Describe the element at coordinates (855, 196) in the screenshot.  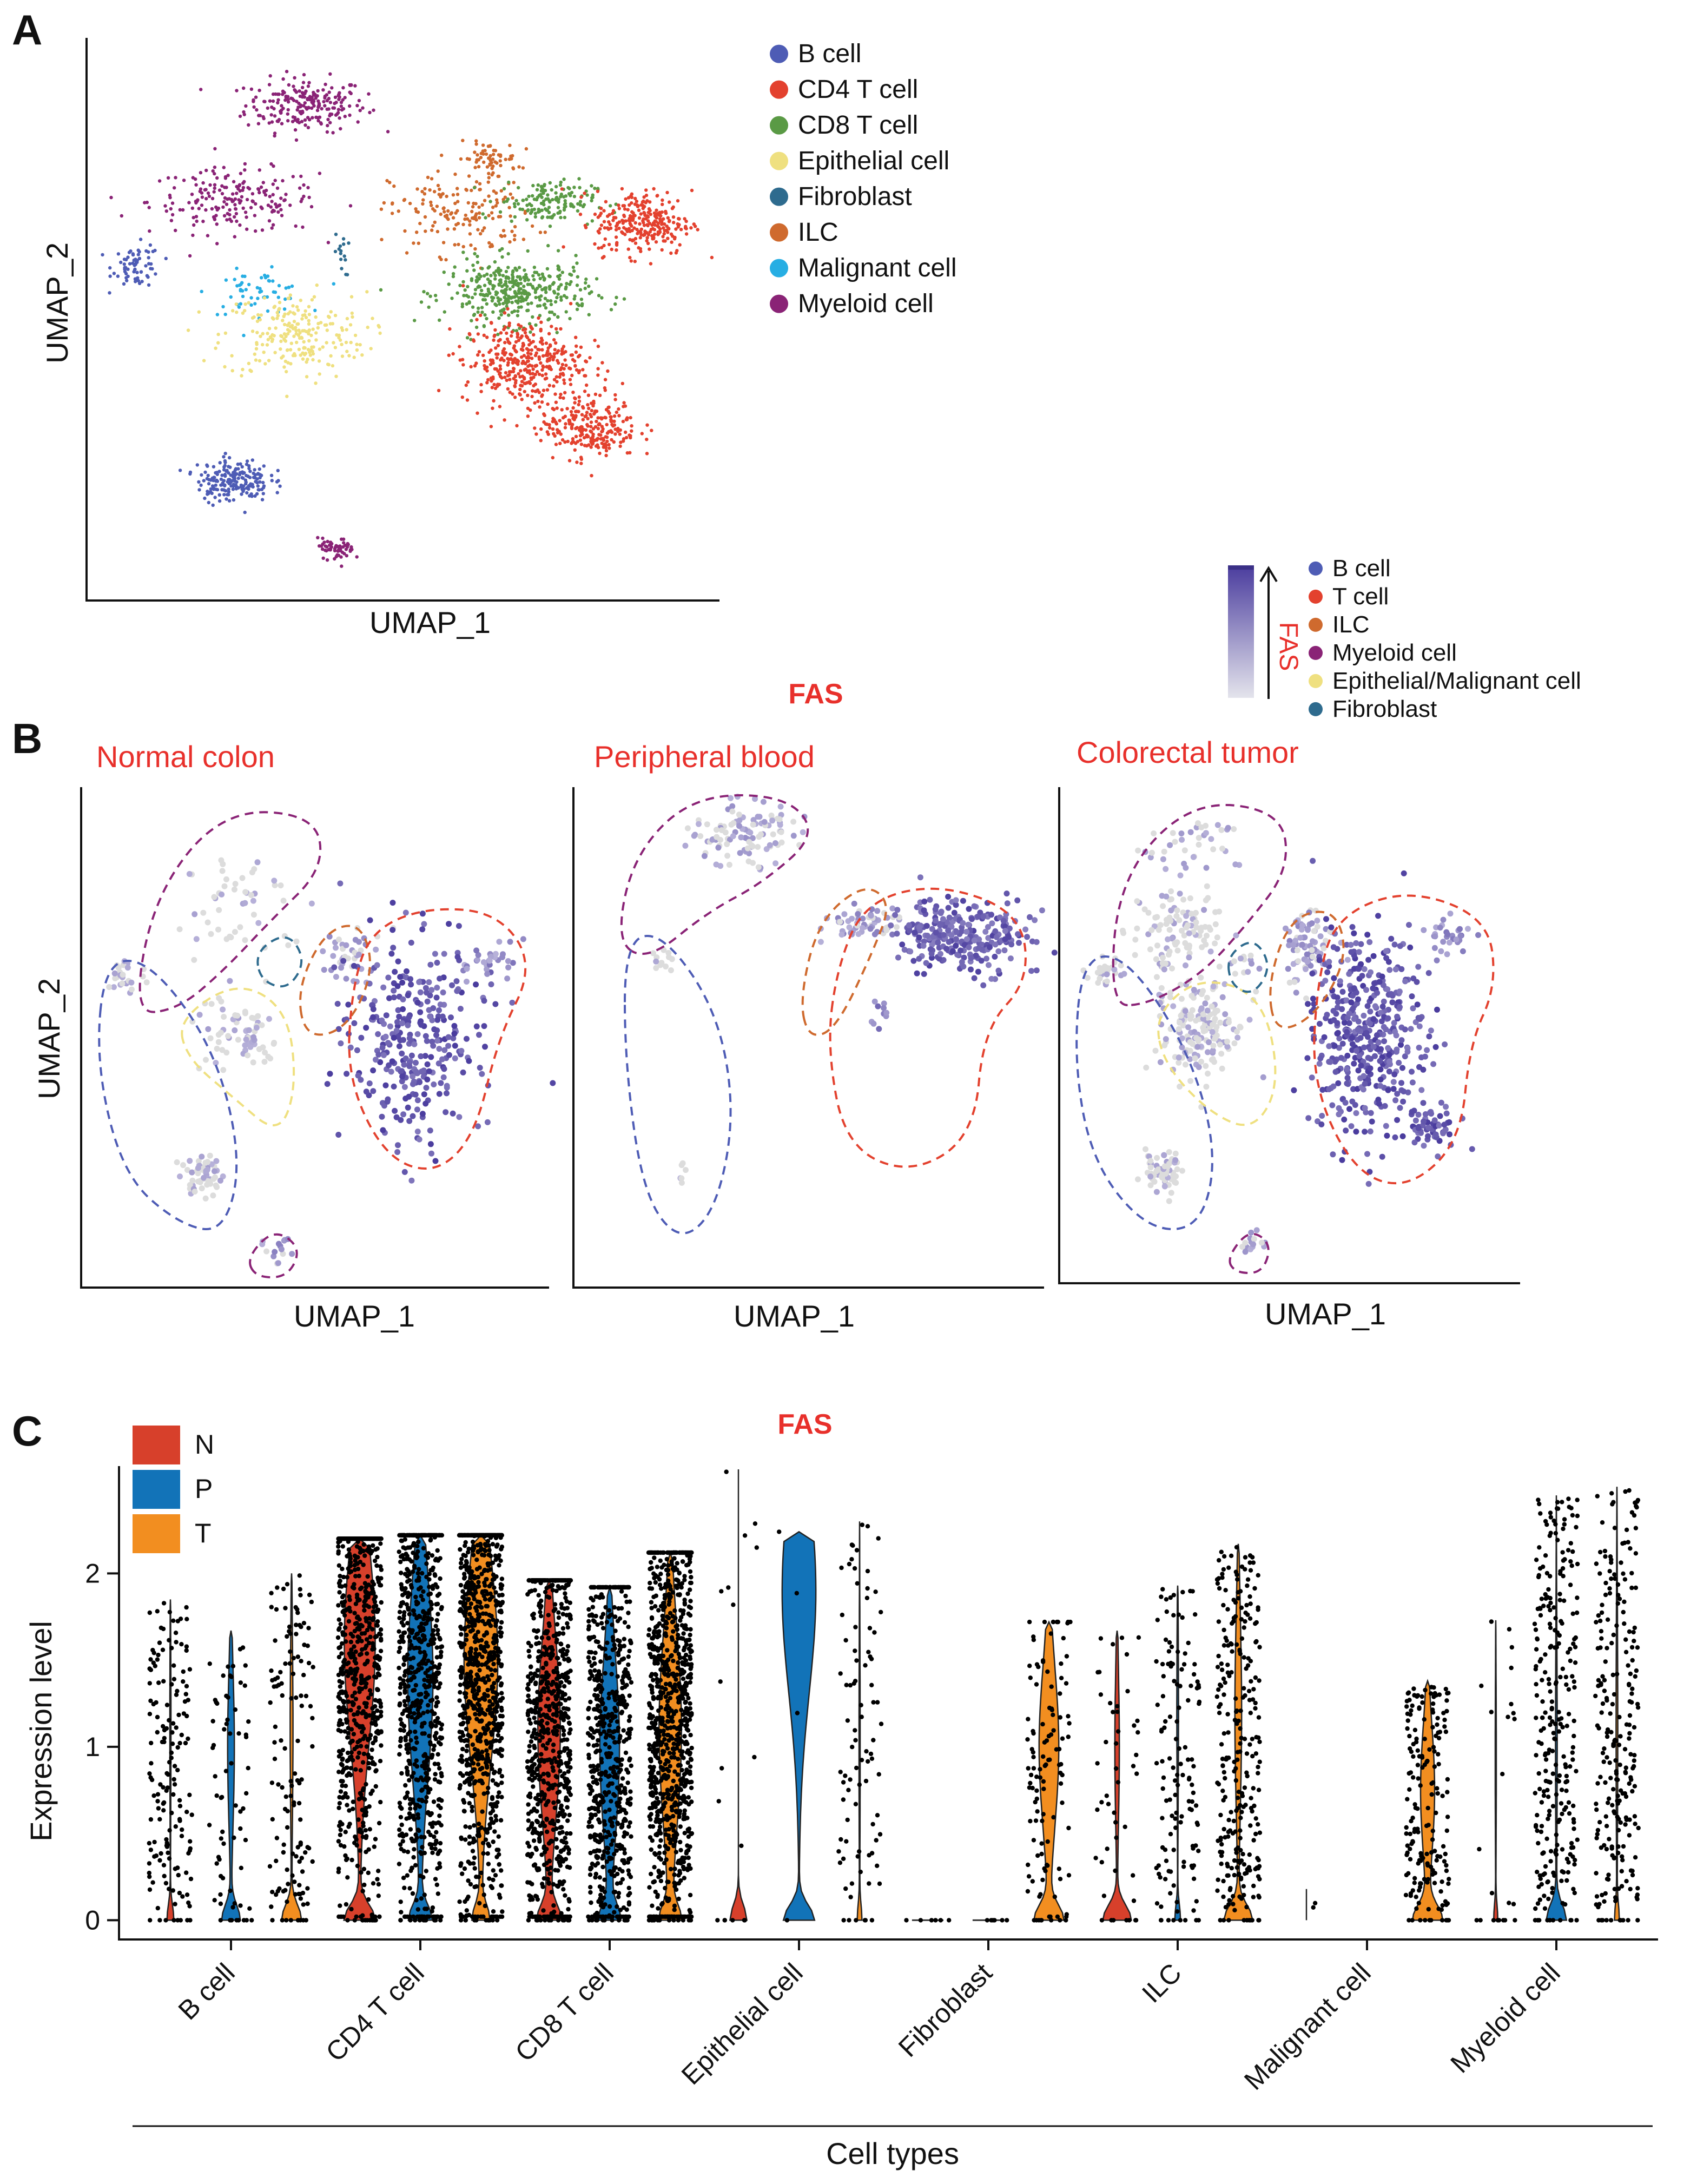
I see `legend-a-label-fibroblast: Fibroblast` at that location.